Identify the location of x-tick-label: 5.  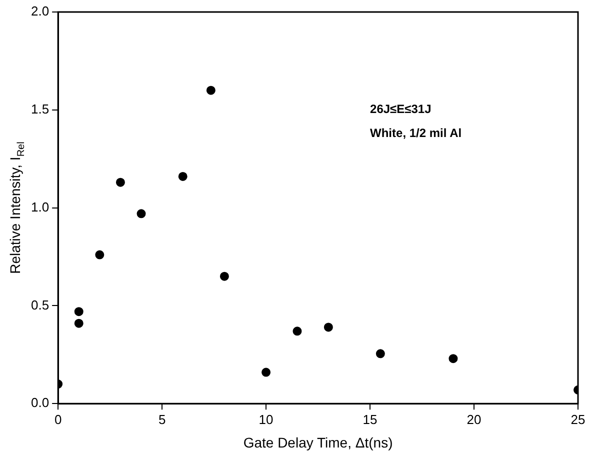
(162, 419).